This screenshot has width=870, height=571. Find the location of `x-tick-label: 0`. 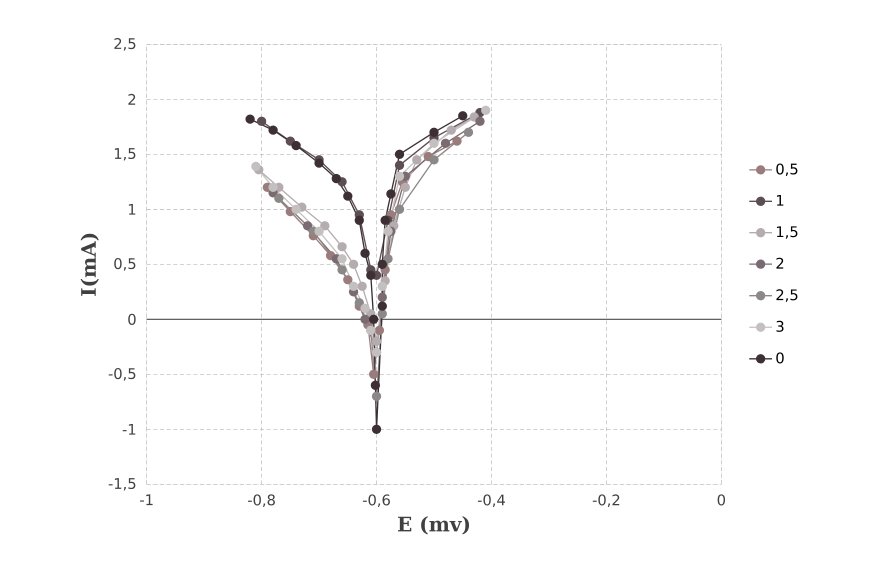

x-tick-label: 0 is located at coordinates (722, 500).